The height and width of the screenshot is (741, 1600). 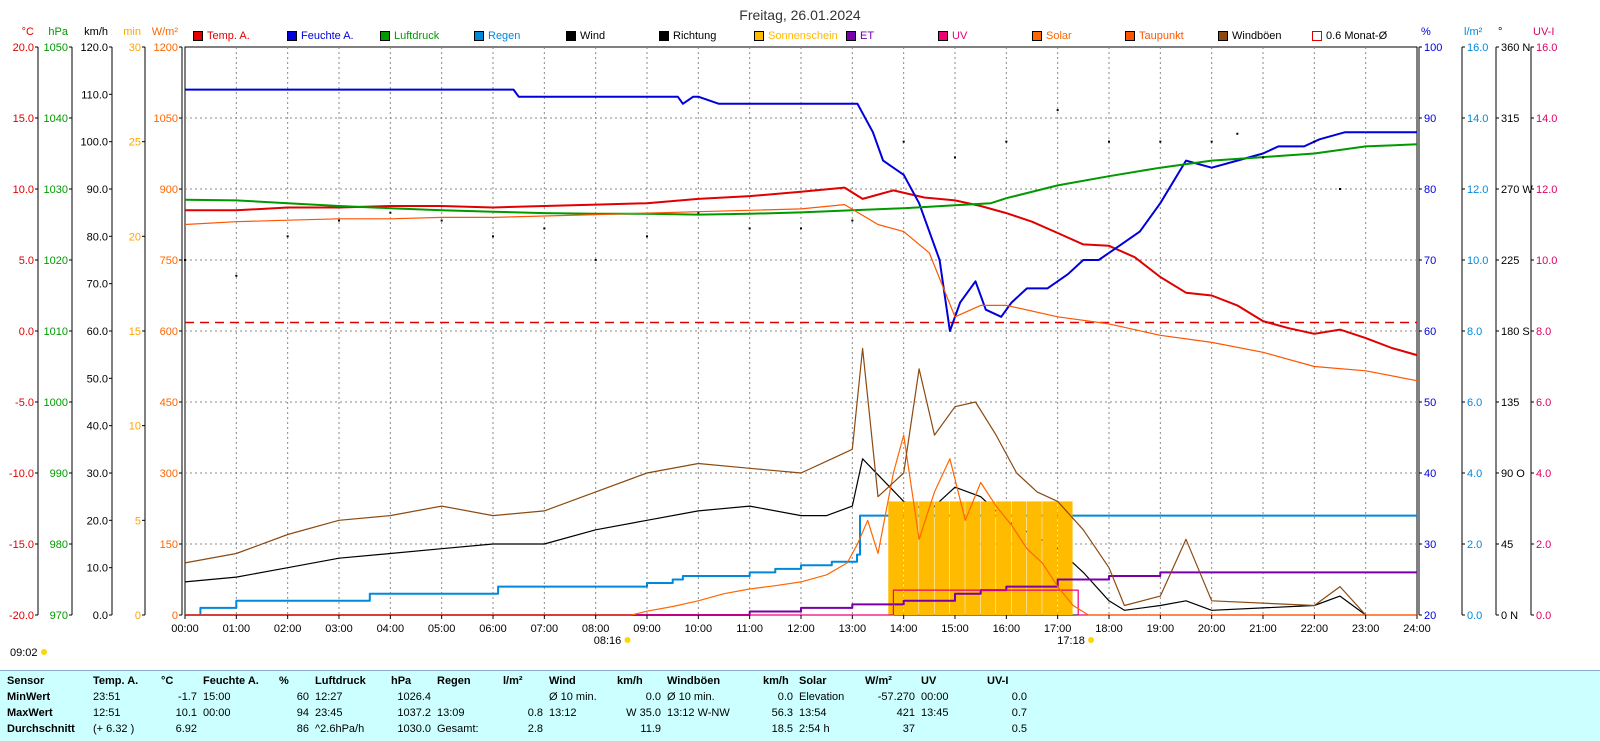 I want to click on x-tick-label: 06:00, so click(x=493, y=629).